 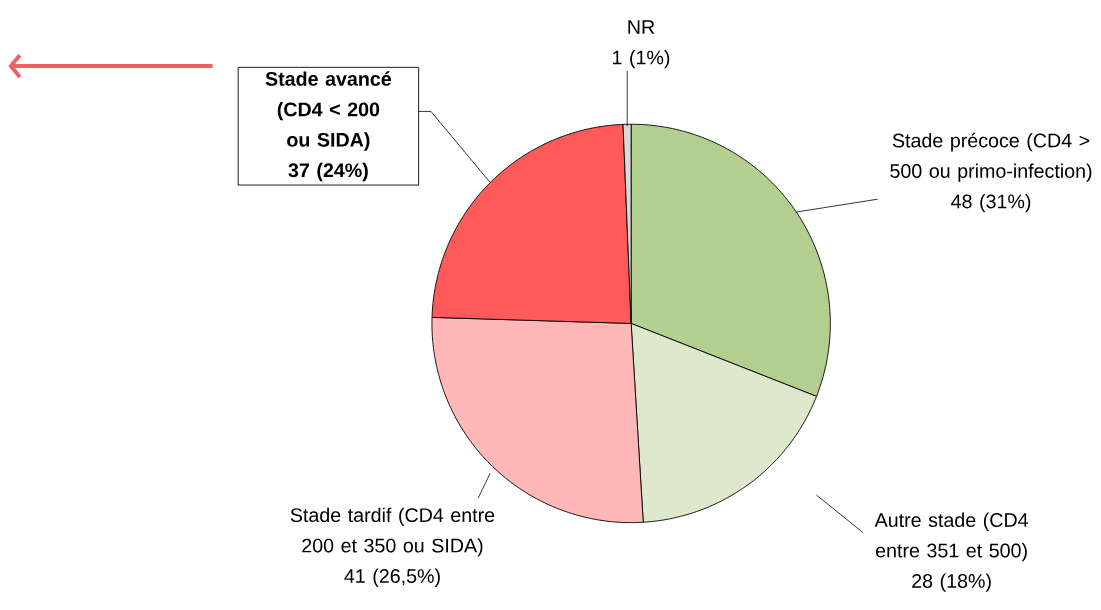 What do you see at coordinates (991, 203) in the screenshot?
I see `data-label: 48 (31%)` at bounding box center [991, 203].